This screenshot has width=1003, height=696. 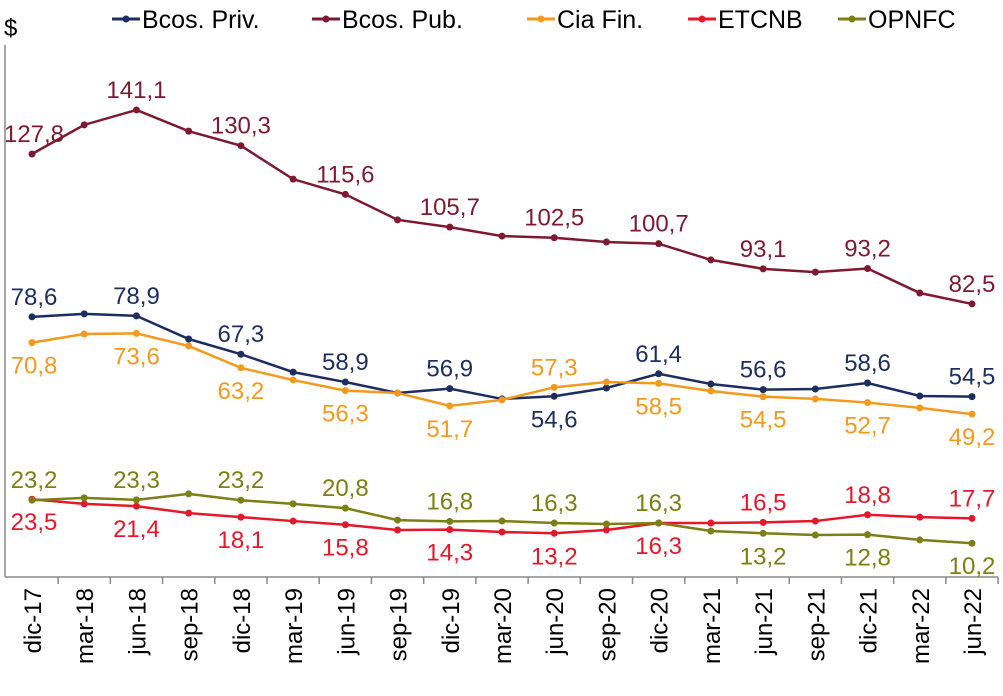 I want to click on data-label: 115,6, so click(x=345, y=174).